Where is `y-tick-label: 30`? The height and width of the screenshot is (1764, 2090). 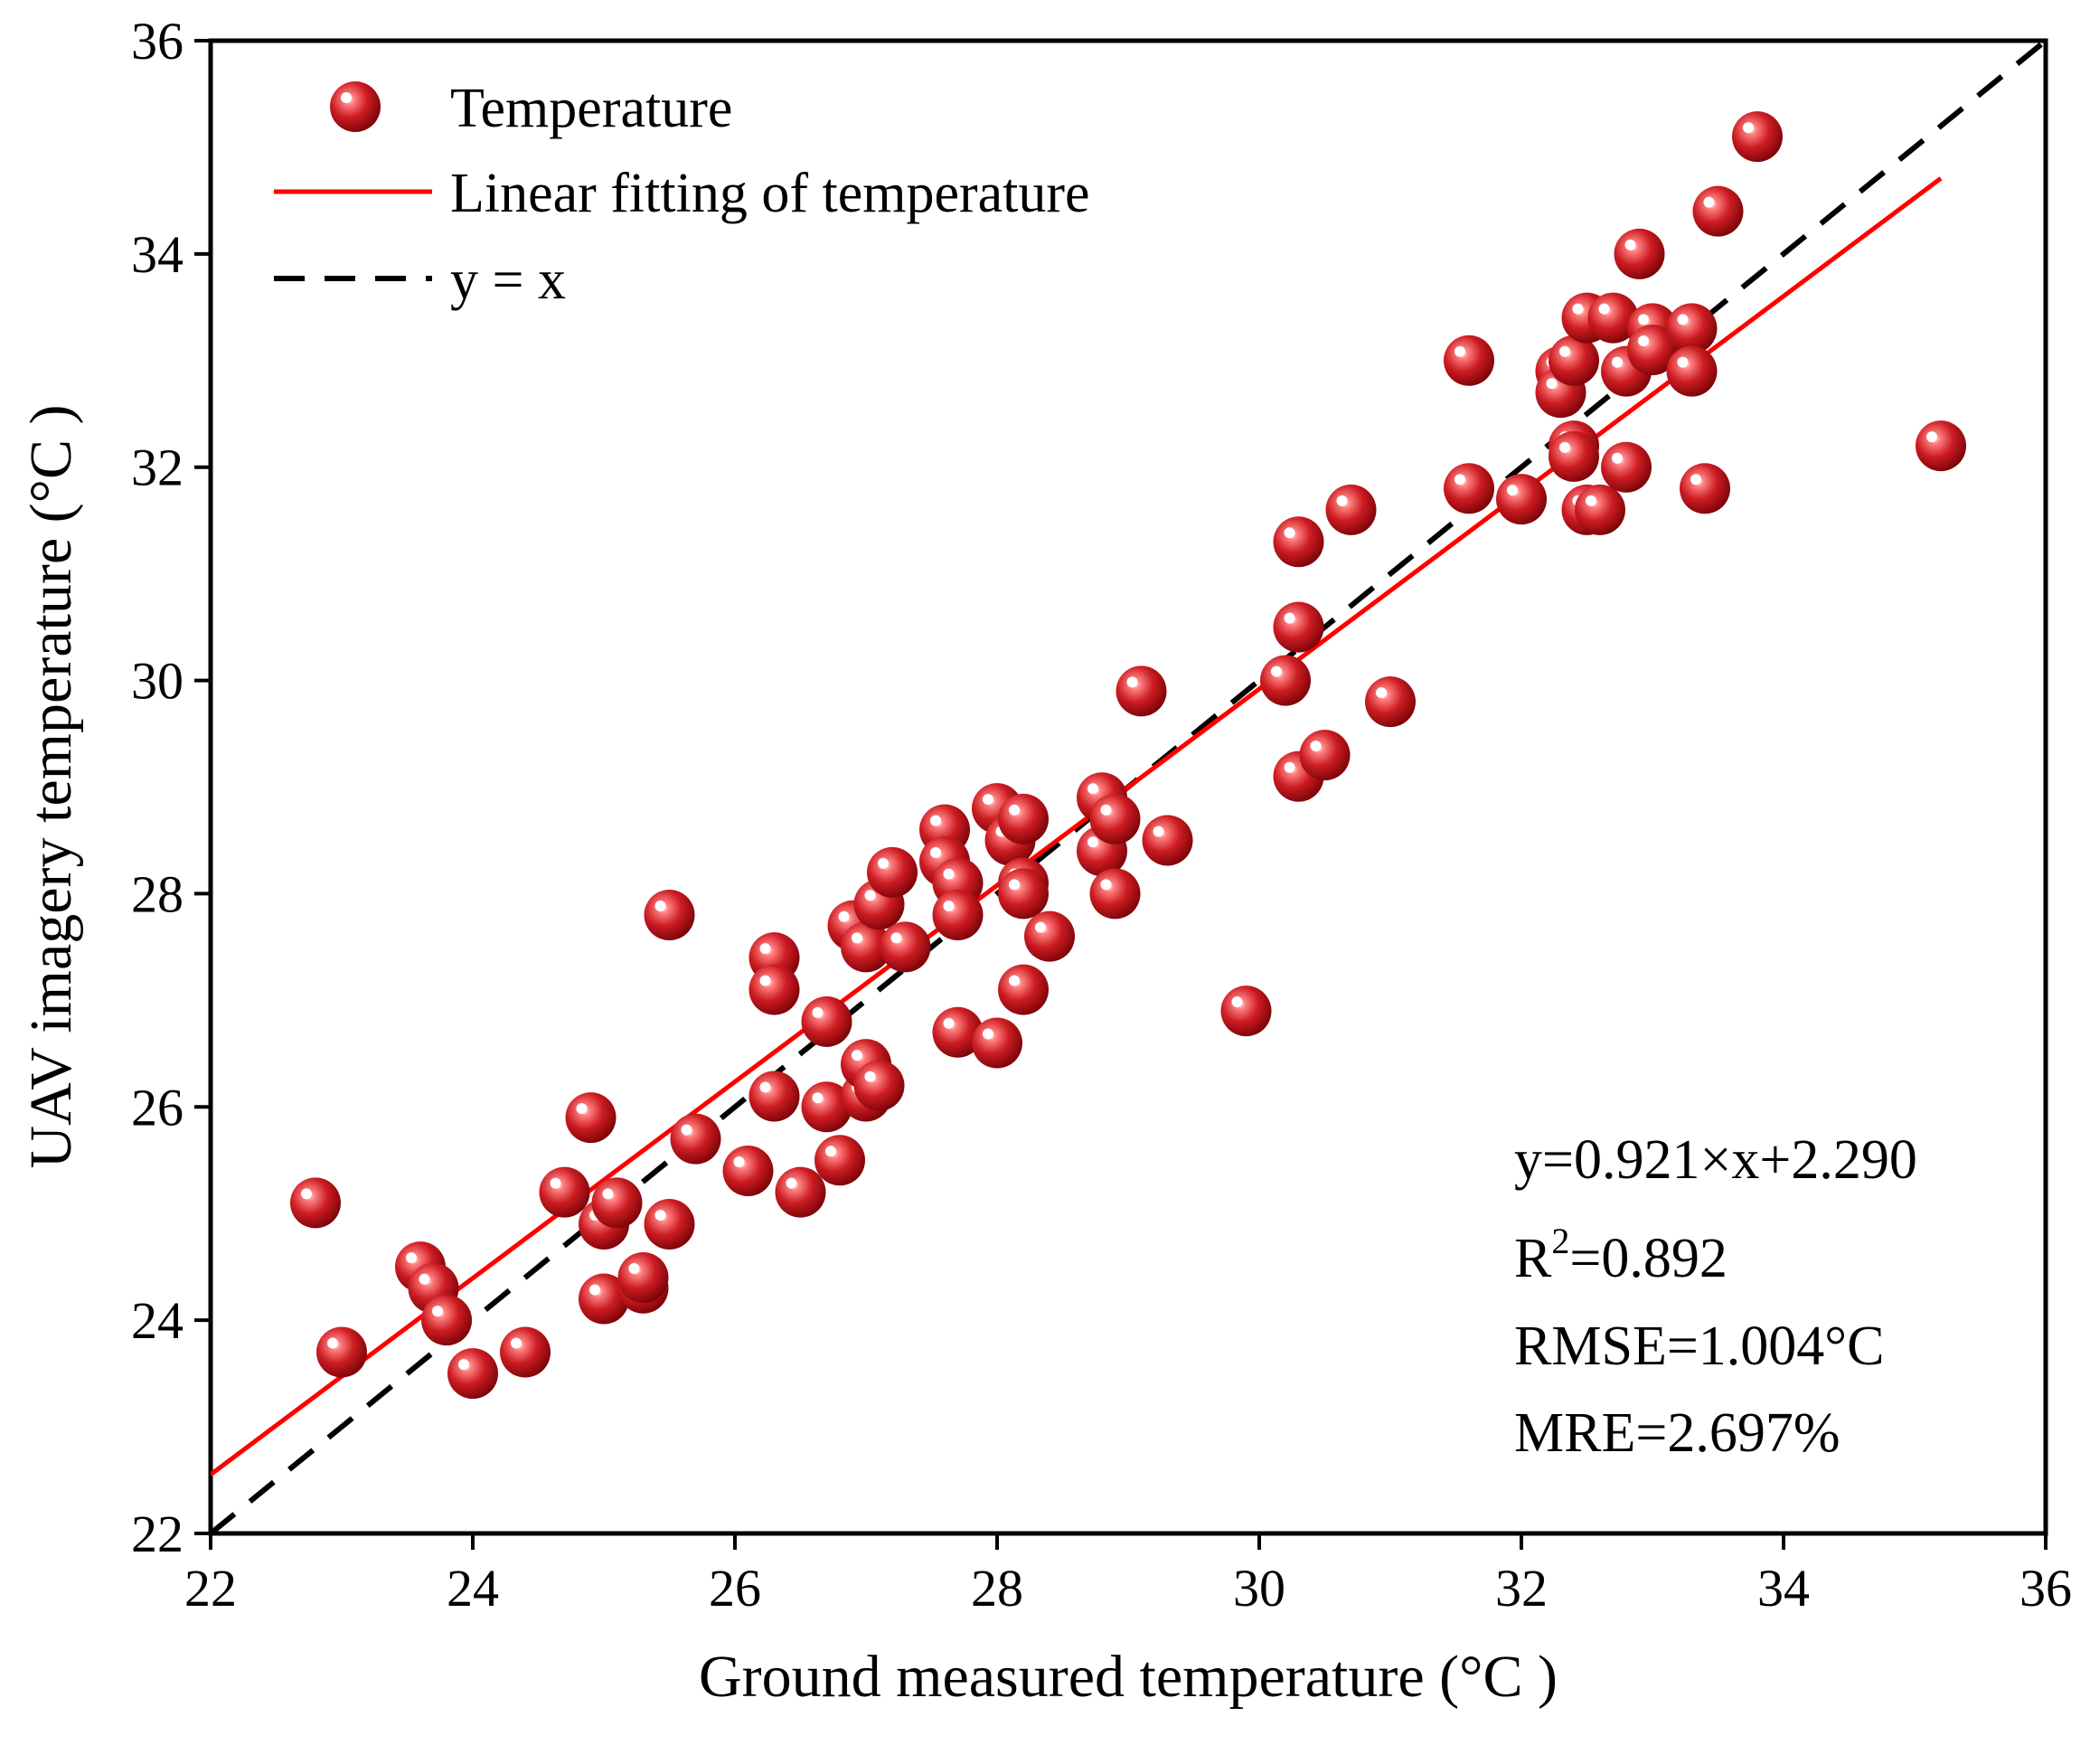
y-tick-label: 30 is located at coordinates (157, 682).